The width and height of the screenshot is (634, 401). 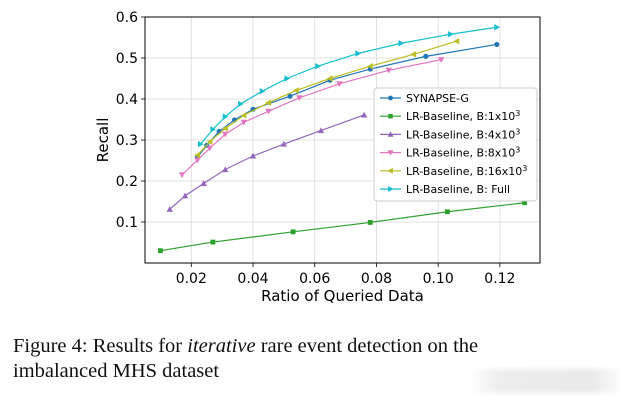 What do you see at coordinates (100, 346) in the screenshot?
I see `caption-prefix: Figure 4: Results for` at bounding box center [100, 346].